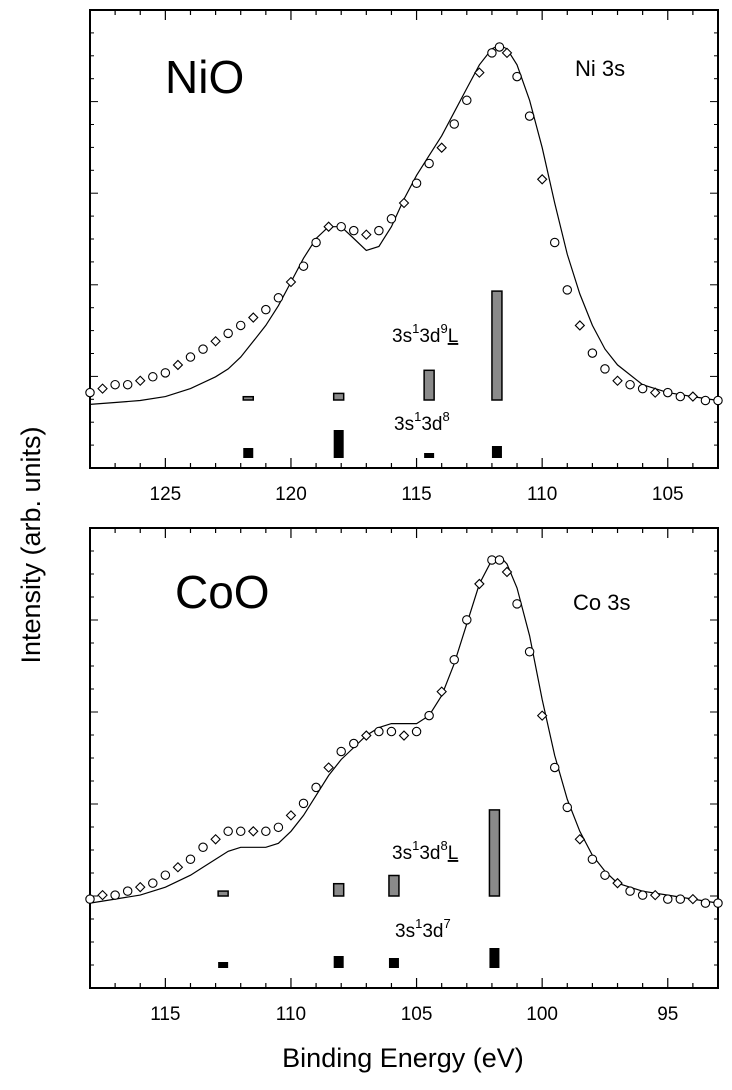 The height and width of the screenshot is (1090, 732). I want to click on nio-unscreened-config-label: 3s13d8, so click(422, 422).